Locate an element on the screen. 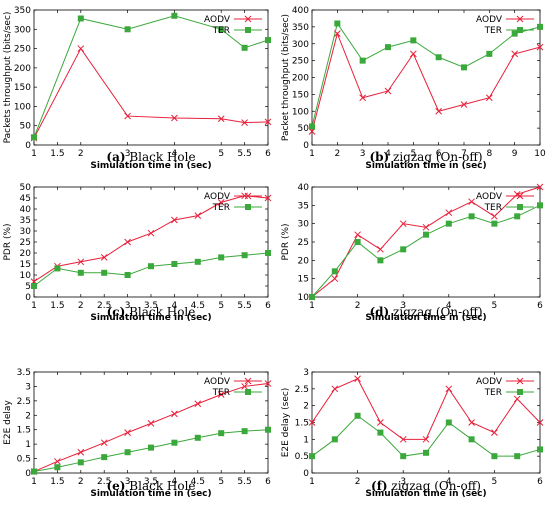  caption: (d) zigzag (On-off) is located at coordinates (425, 312).